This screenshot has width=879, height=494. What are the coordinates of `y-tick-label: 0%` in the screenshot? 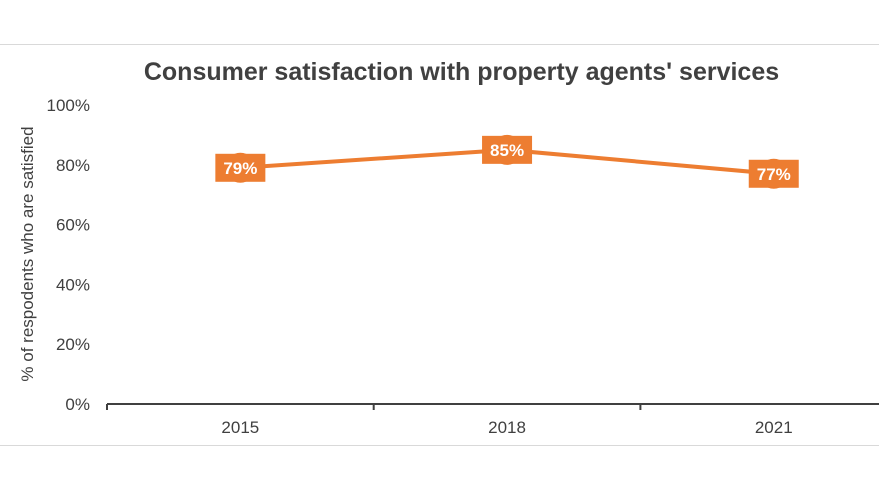 It's located at (77, 404).